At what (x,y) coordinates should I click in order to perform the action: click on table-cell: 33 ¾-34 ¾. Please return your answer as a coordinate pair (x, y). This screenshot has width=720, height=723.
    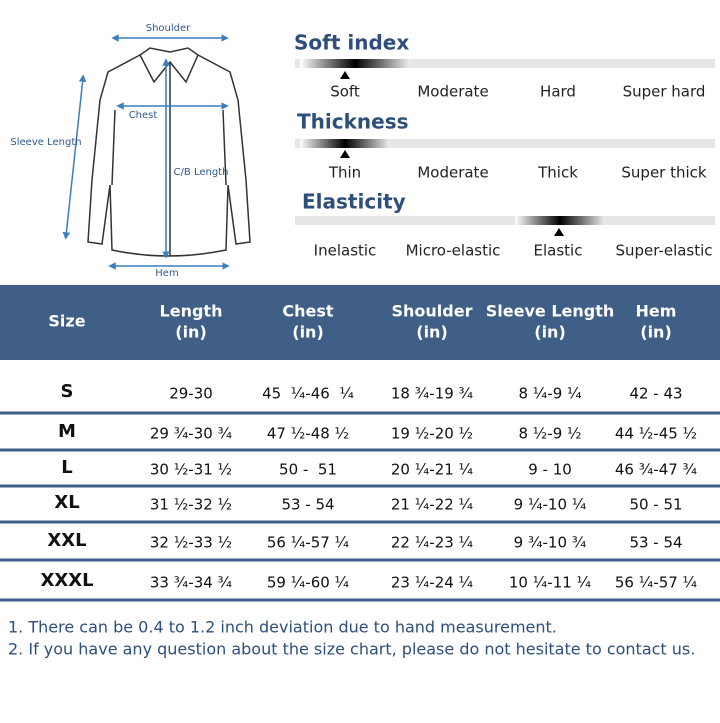
    Looking at the image, I should click on (191, 583).